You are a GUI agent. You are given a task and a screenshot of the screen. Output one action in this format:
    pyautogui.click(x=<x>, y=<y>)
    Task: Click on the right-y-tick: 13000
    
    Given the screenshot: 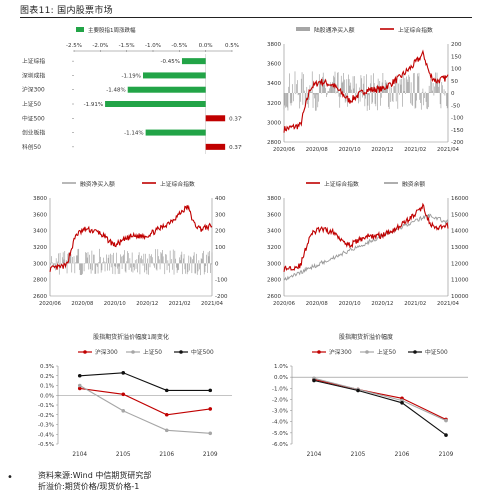 What is the action you would take?
    pyautogui.click(x=460, y=248)
    